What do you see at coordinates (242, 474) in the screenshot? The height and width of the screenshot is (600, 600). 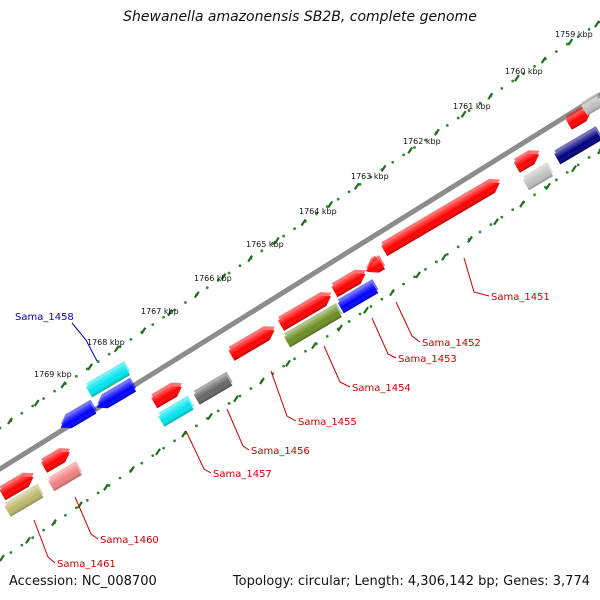 I see `gene-label: Sama_1457` at bounding box center [242, 474].